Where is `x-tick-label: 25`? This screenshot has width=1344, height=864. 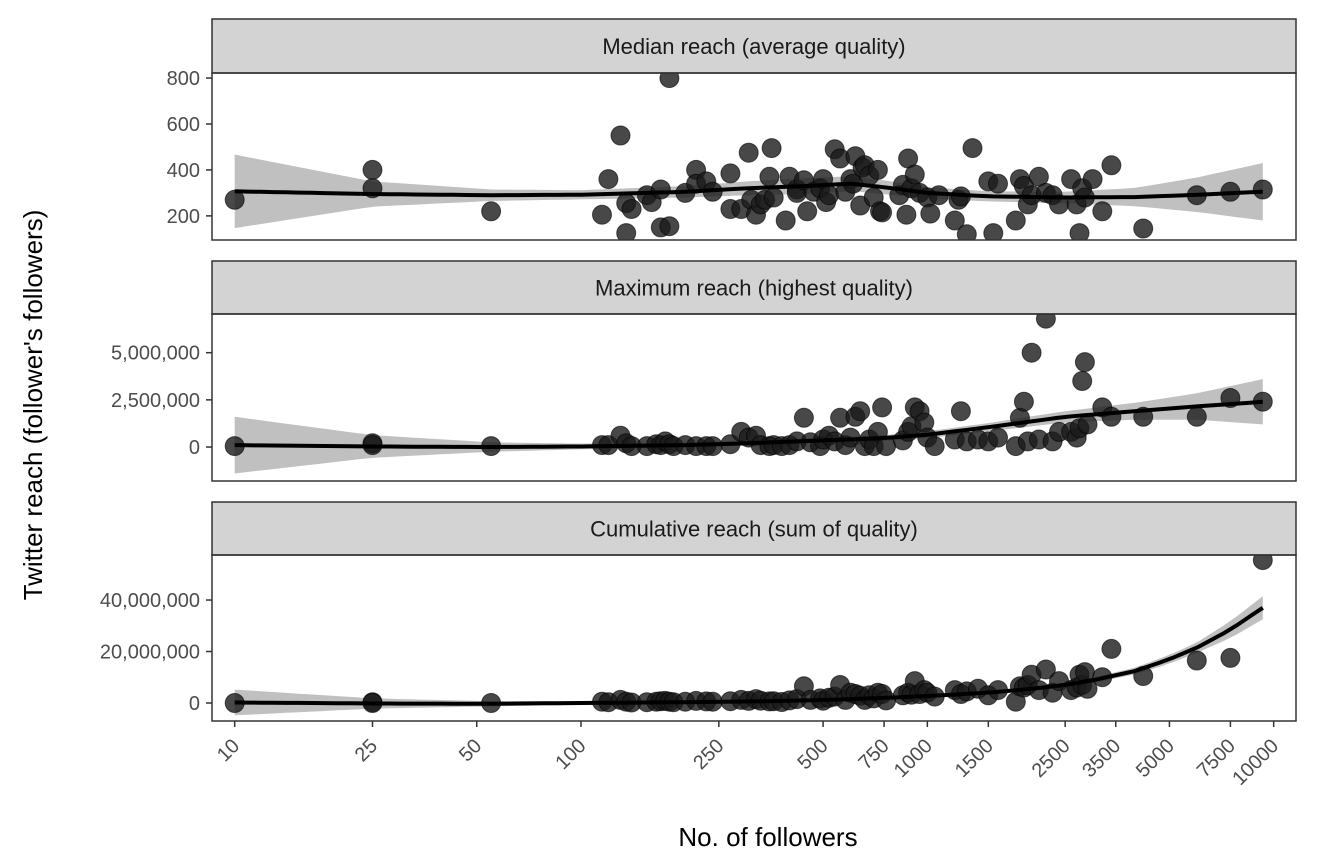 x-tick-label: 25 is located at coordinates (366, 750).